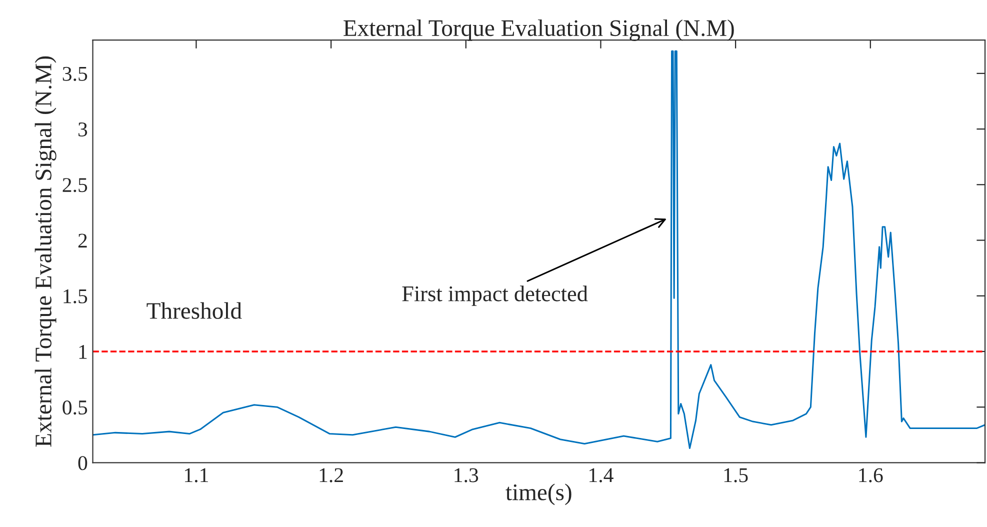  I want to click on y-tick-label: 0, so click(83, 463).